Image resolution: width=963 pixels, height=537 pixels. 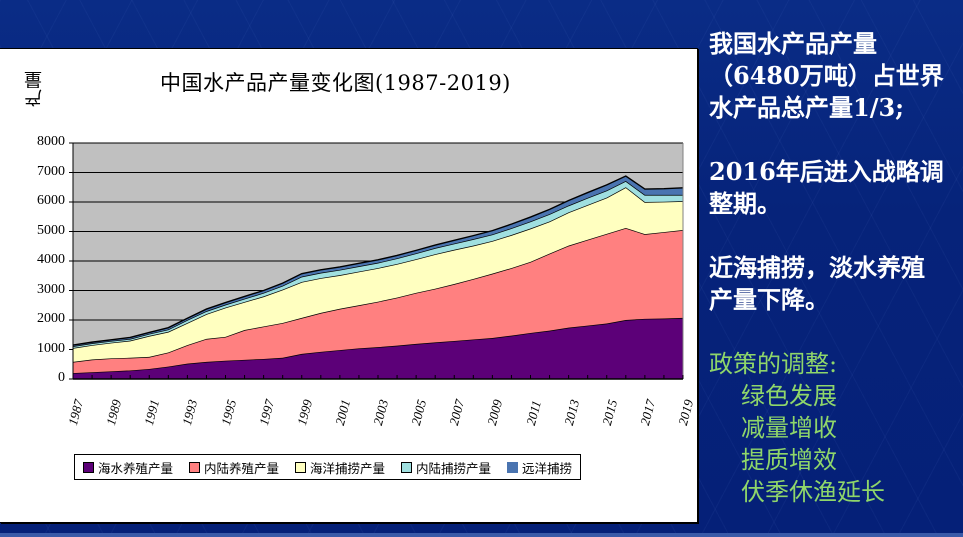 I want to click on side-line: 水产品总产量1/3;, so click(x=807, y=107).